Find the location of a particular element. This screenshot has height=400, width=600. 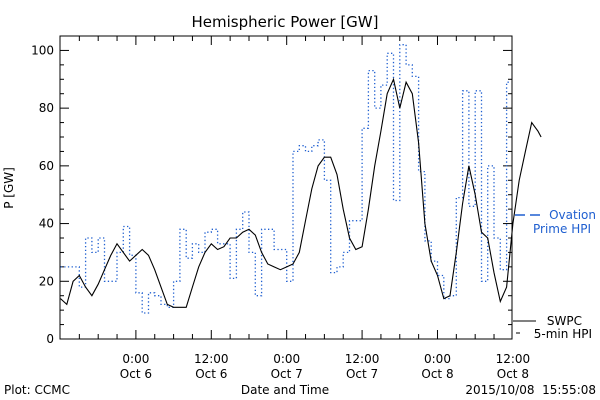

y-tick-label: 80 is located at coordinates (46, 108).